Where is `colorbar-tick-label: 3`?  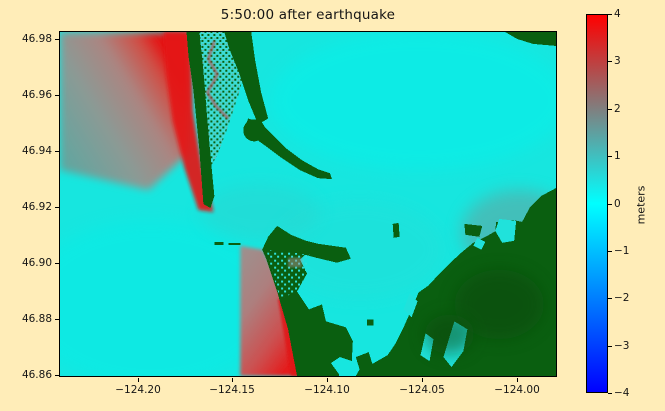 colorbar-tick-label: 3 is located at coordinates (617, 61).